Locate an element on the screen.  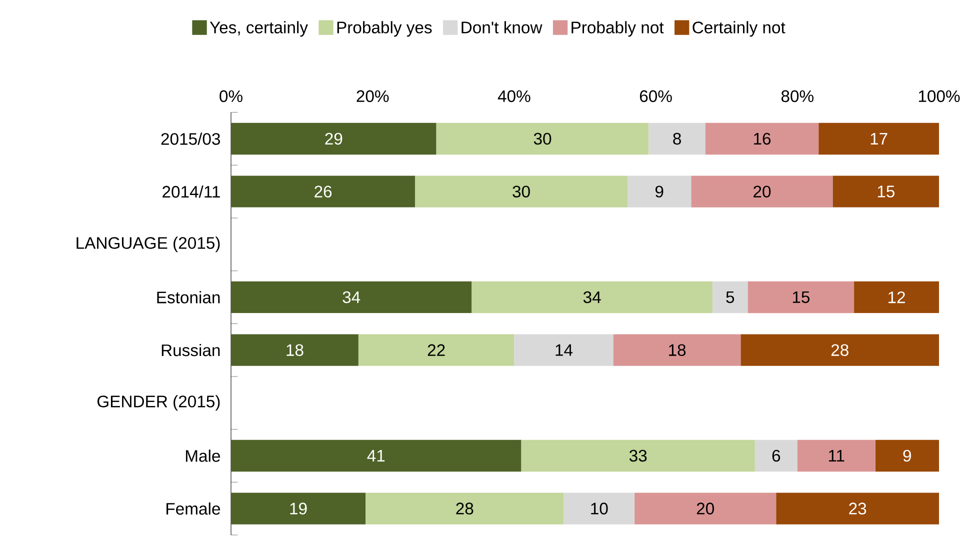
data-label: 23 is located at coordinates (857, 508).